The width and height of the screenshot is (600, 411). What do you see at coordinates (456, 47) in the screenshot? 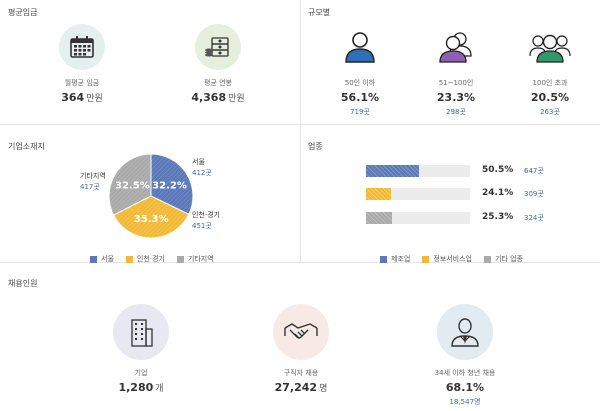
I see `two-persons-icon` at bounding box center [456, 47].